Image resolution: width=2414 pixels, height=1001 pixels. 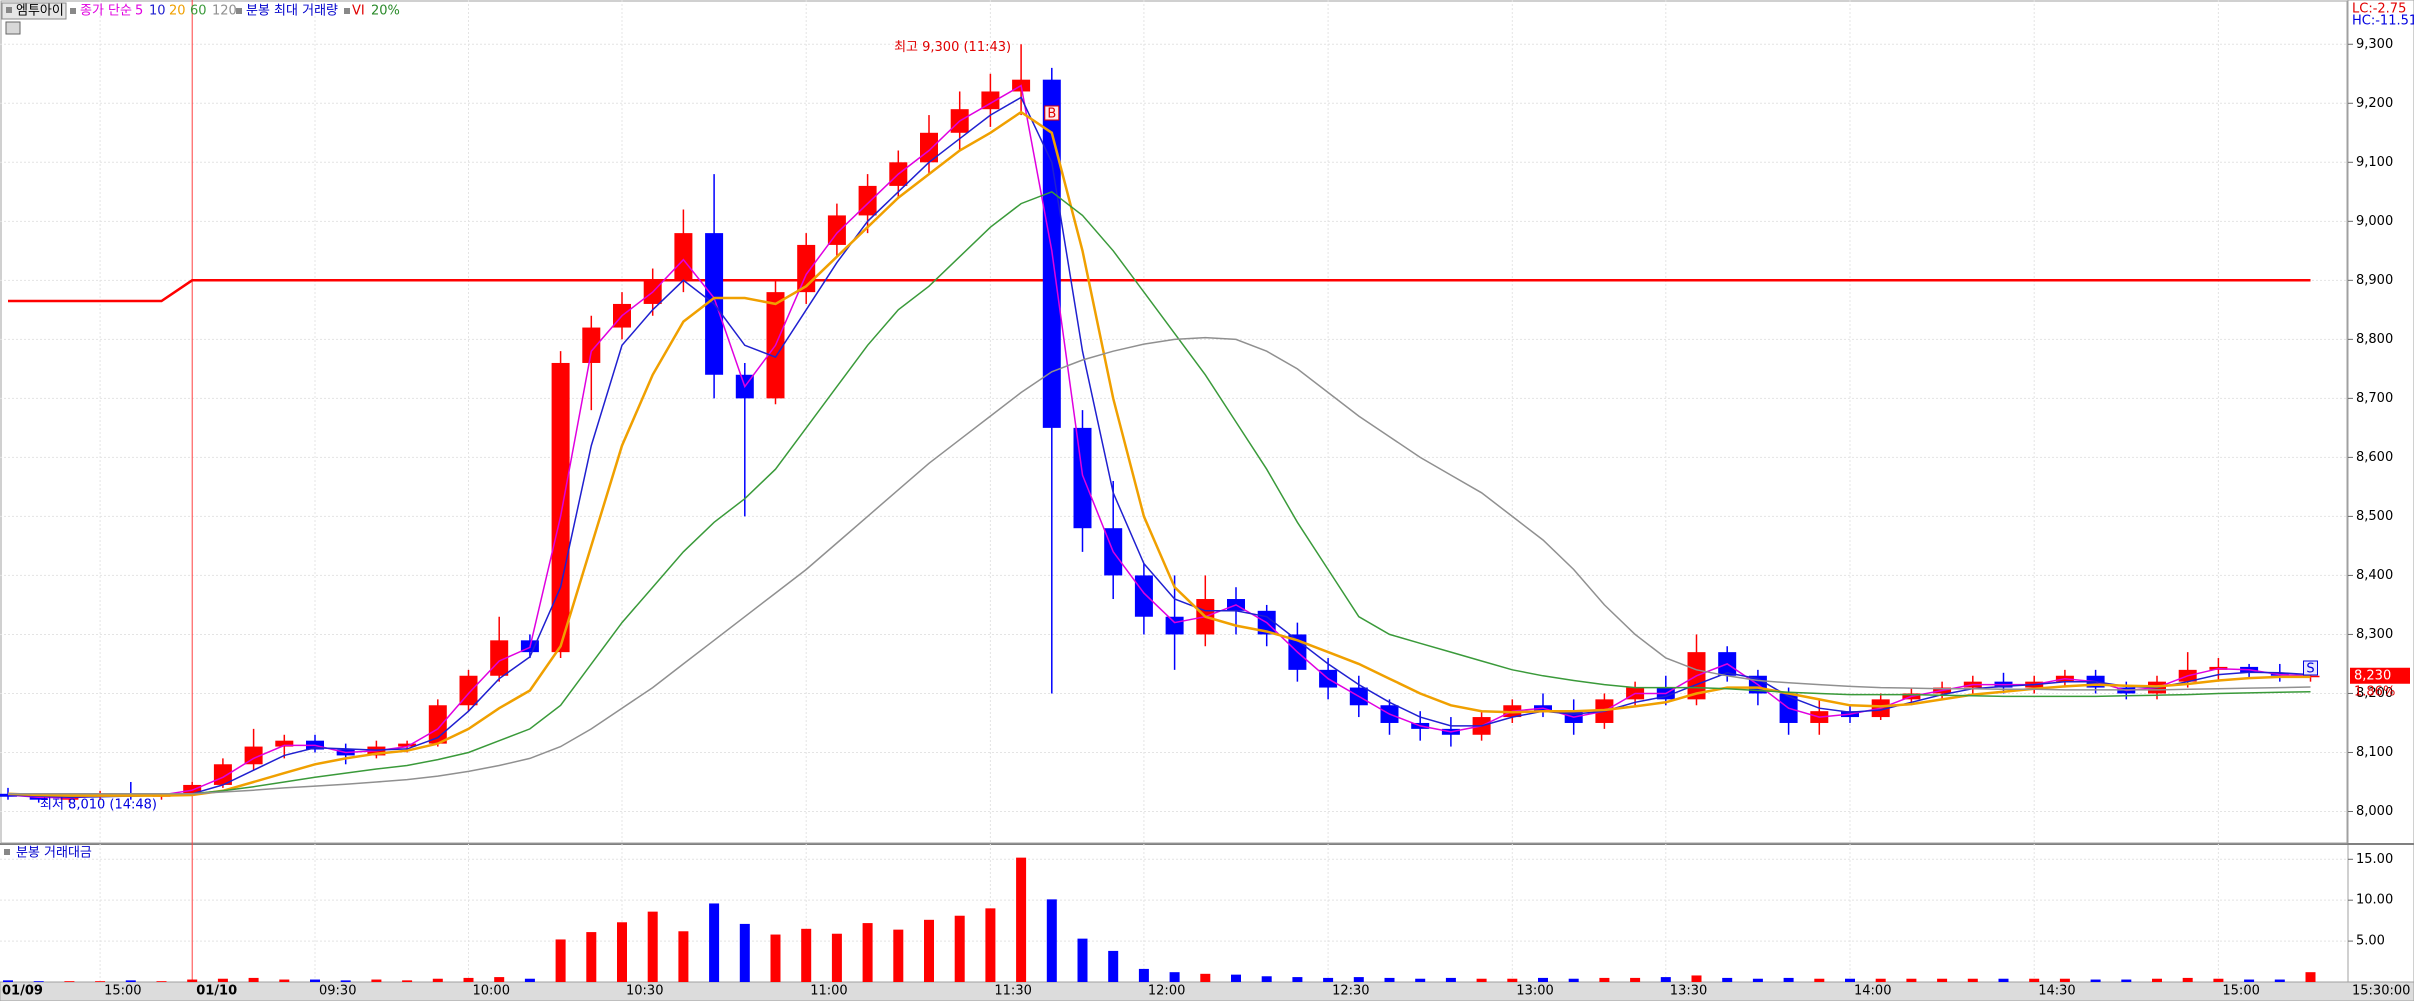 I want to click on x-tick-label: 01/10, so click(x=216, y=991).